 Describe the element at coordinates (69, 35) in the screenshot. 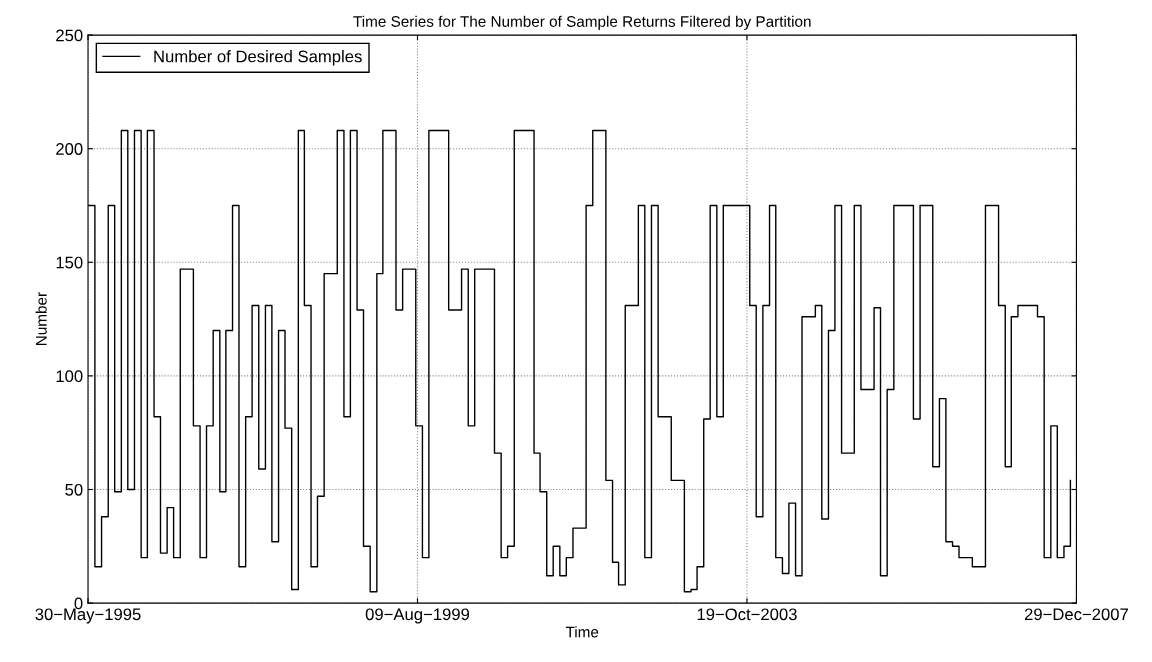

I see `y-tick-label: 250` at that location.